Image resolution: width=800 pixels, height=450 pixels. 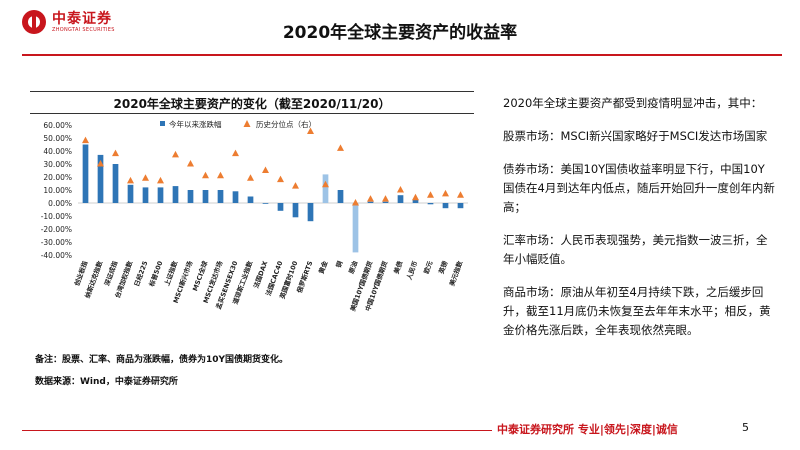 What do you see at coordinates (400, 33) in the screenshot?
I see `page-title: 2020年全球主要资产的收益率` at bounding box center [400, 33].